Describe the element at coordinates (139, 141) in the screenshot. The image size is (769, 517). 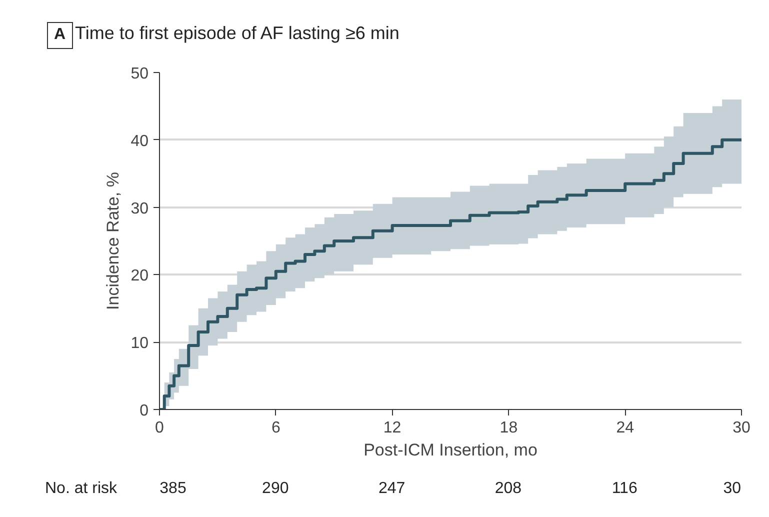
I see `y-tick-label: 40` at that location.